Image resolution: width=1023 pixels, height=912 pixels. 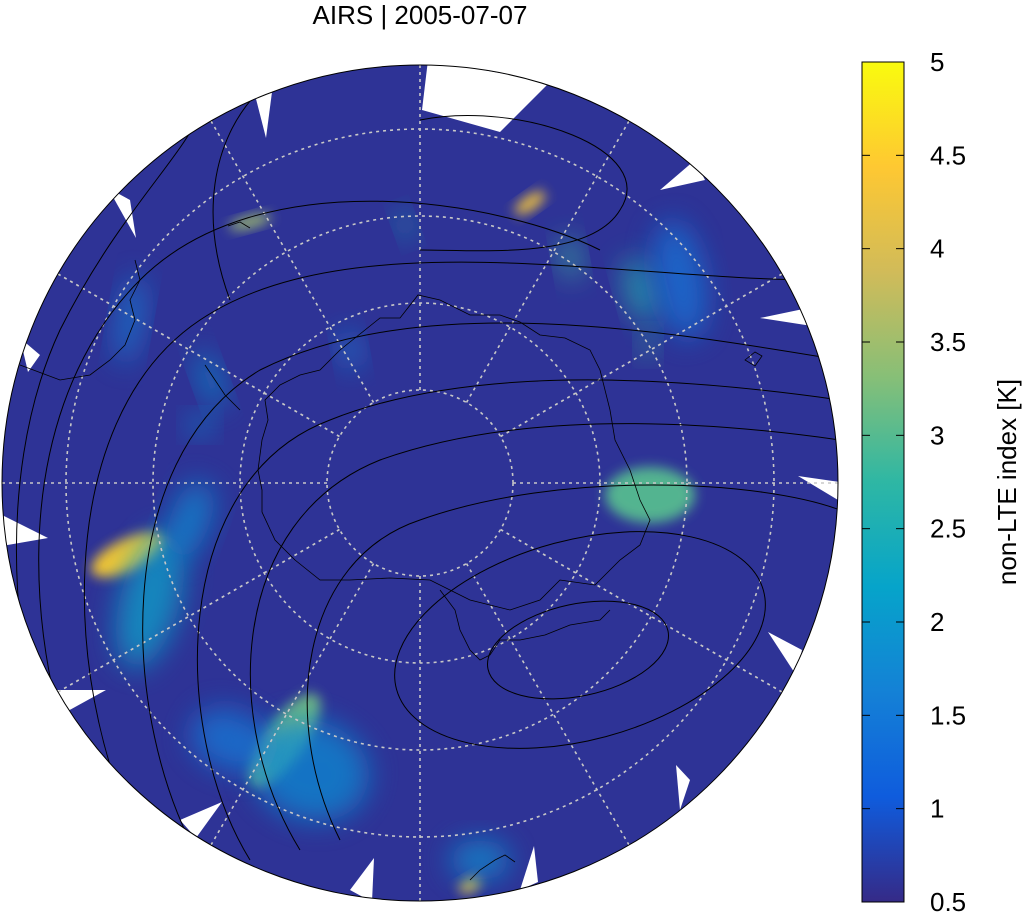 What do you see at coordinates (948, 155) in the screenshot?
I see `colorbar-tick-label: 4.5` at bounding box center [948, 155].